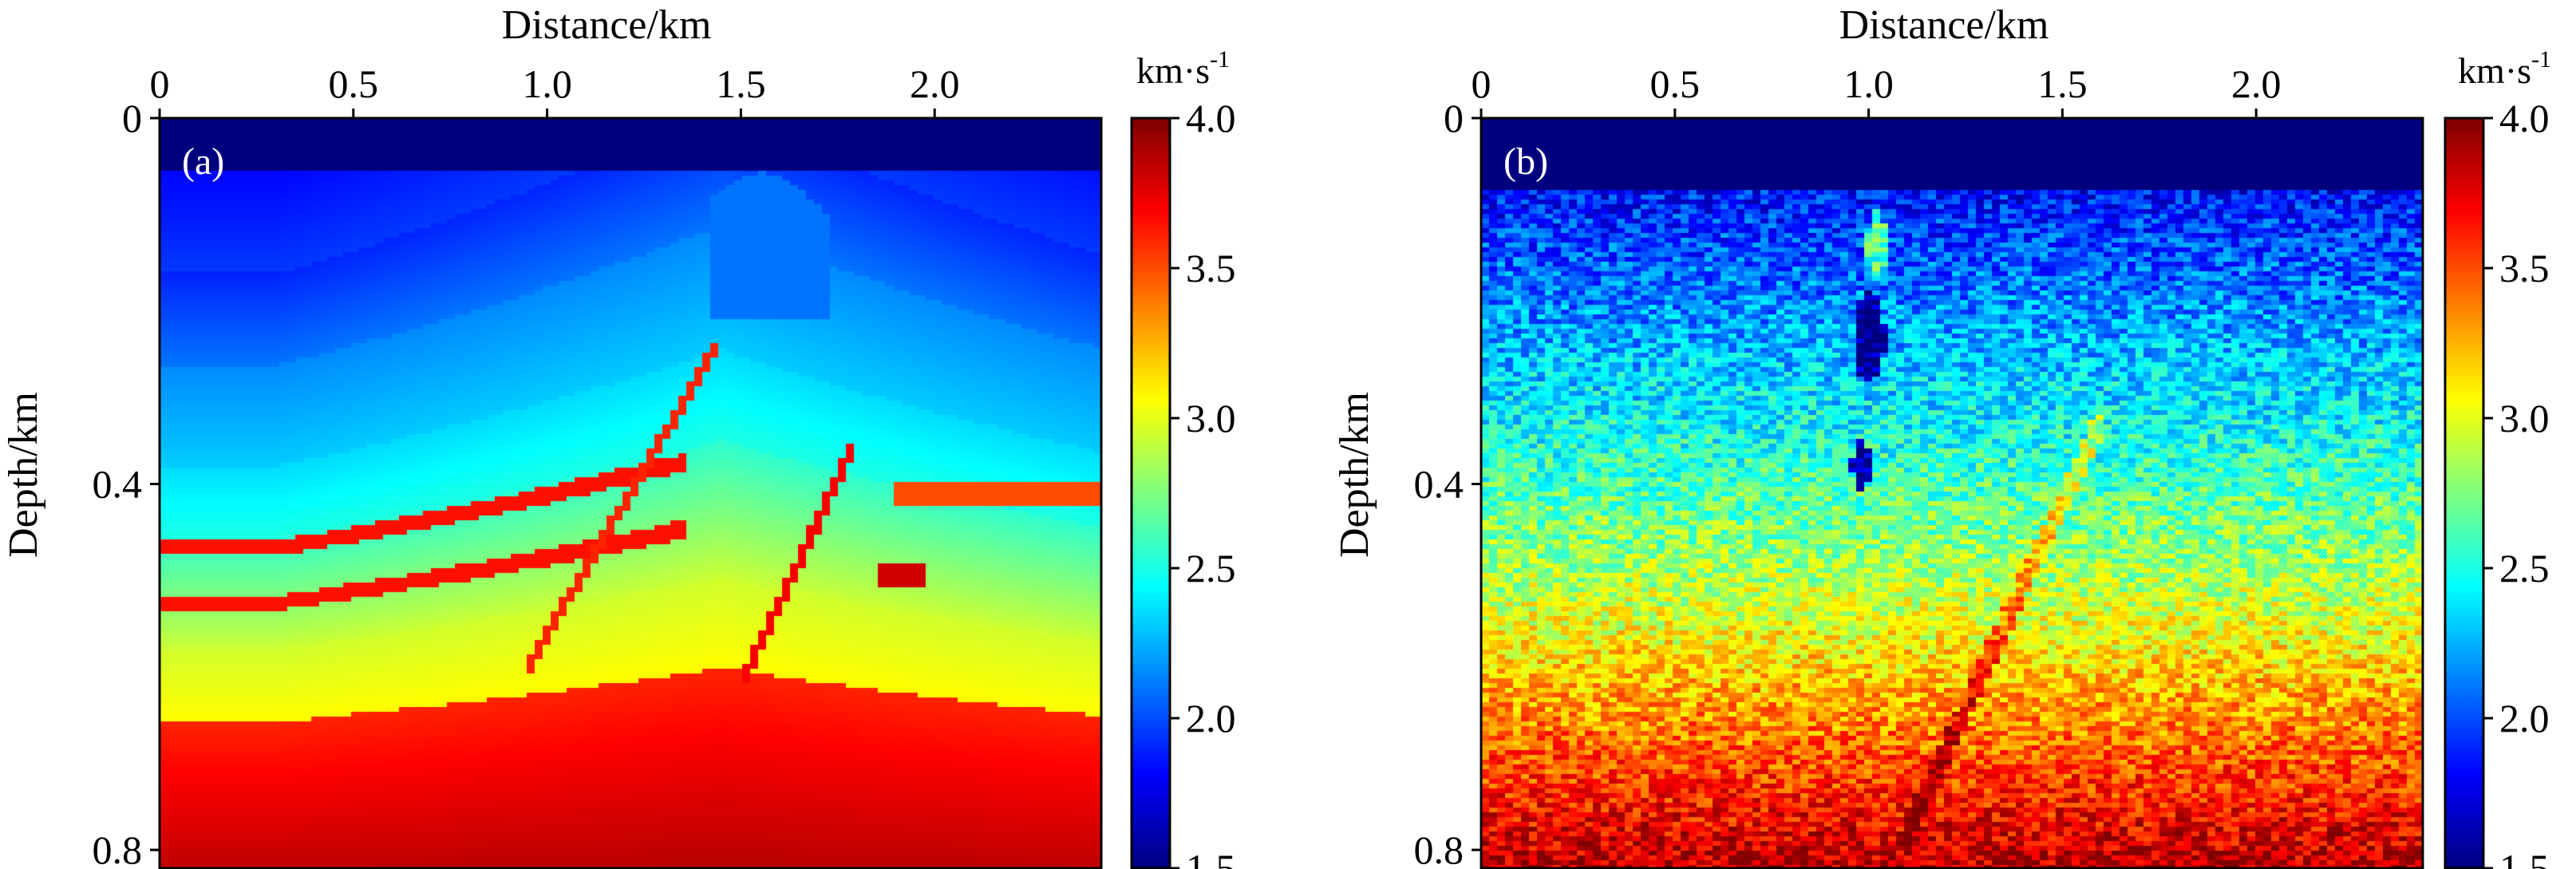 This screenshot has width=2576, height=869. Describe the element at coordinates (118, 849) in the screenshot. I see `panel-a-y-tick-label: 0.8` at that location.